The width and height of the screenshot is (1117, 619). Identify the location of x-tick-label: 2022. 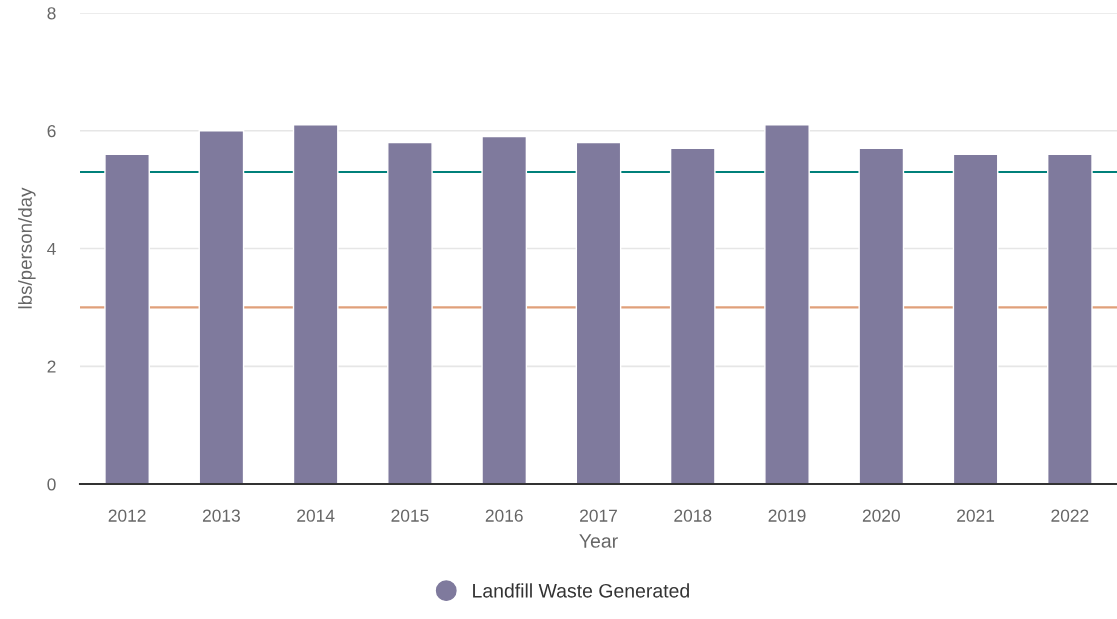
(1070, 515).